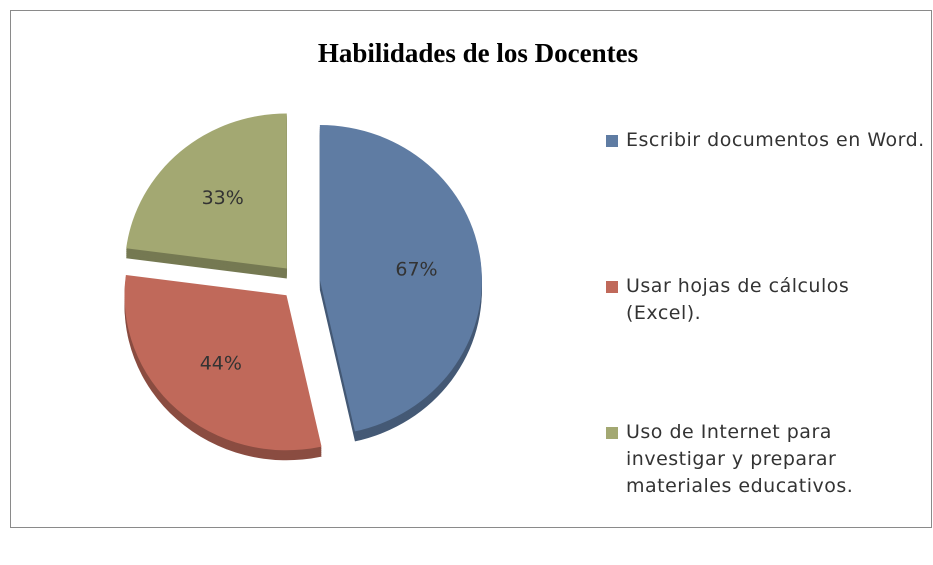 This screenshot has height=565, width=933. What do you see at coordinates (775, 140) in the screenshot?
I see `legend-label: Escribir documentos en Word.` at bounding box center [775, 140].